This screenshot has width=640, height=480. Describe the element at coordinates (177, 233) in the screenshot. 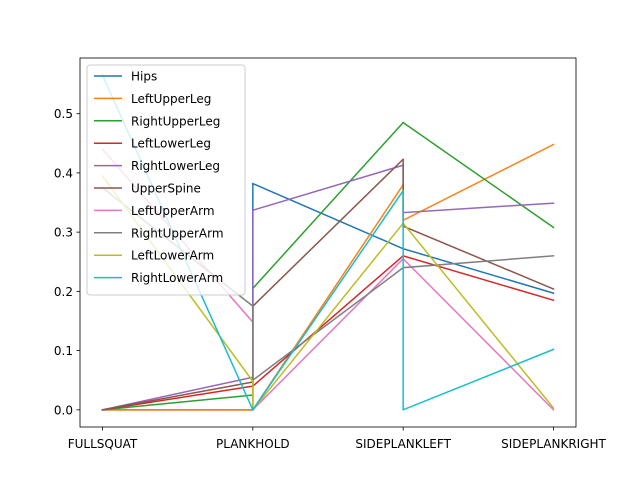

I see `legend-label: RightUpperArm` at that location.